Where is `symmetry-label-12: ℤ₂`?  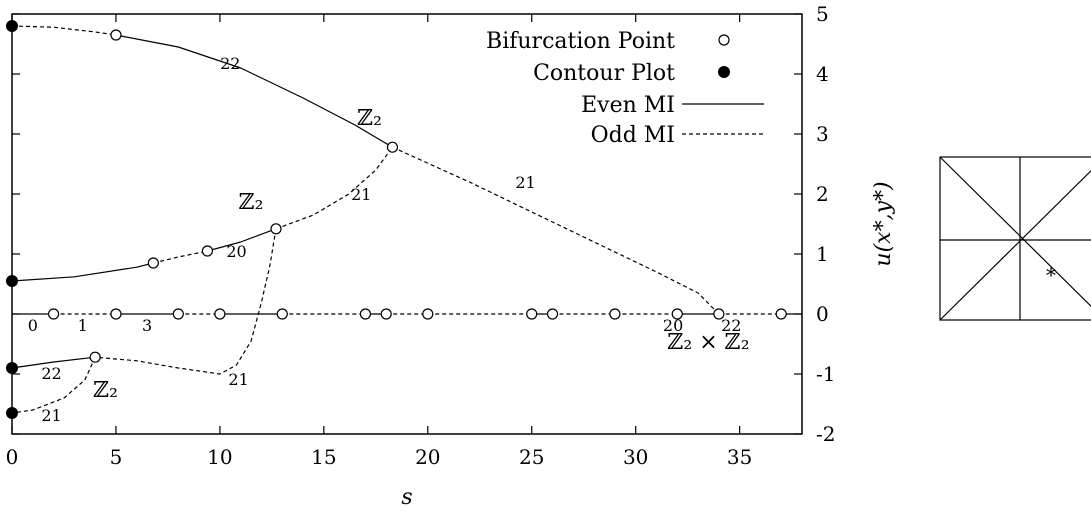 symmetry-label-12: ℤ₂ is located at coordinates (369, 118).